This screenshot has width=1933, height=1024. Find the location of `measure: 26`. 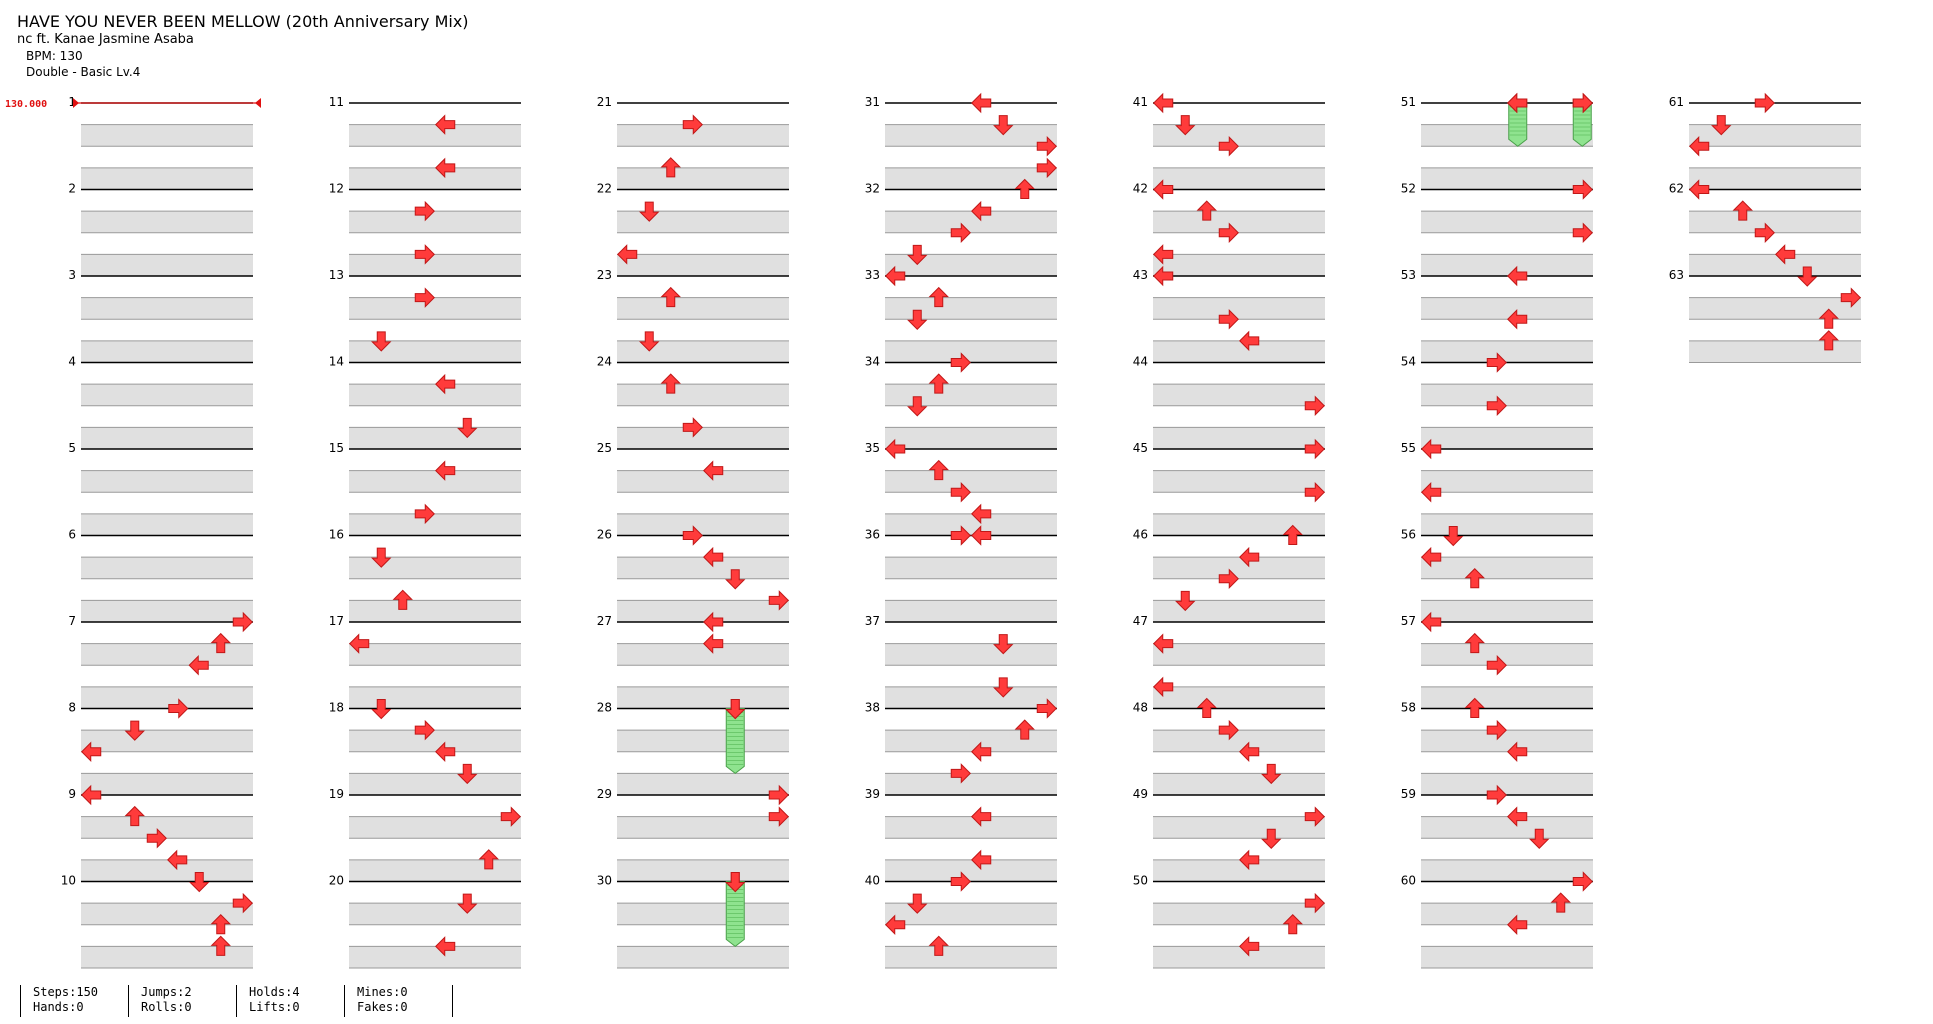

measure: 26 is located at coordinates (693, 575).